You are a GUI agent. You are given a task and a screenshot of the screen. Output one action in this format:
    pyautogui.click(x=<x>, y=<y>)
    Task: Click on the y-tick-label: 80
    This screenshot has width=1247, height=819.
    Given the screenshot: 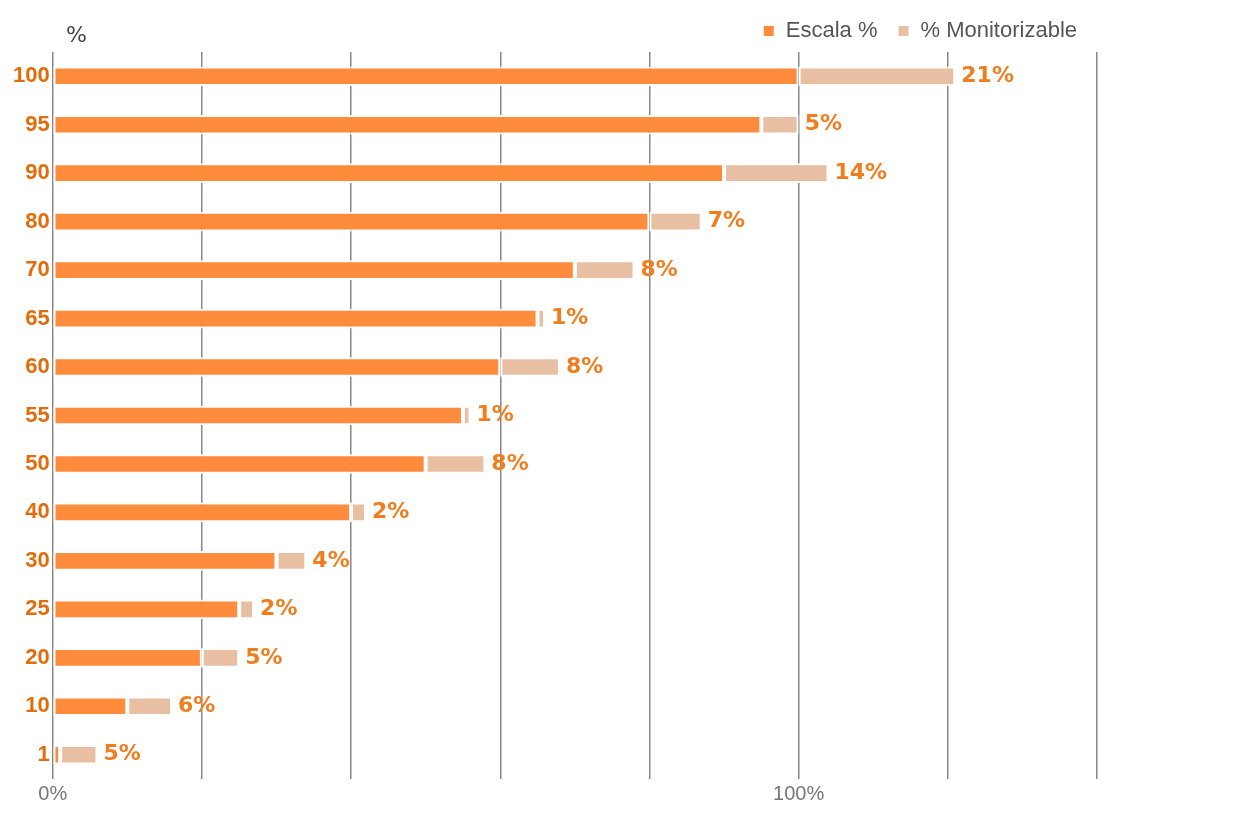 What is the action you would take?
    pyautogui.click(x=37, y=220)
    